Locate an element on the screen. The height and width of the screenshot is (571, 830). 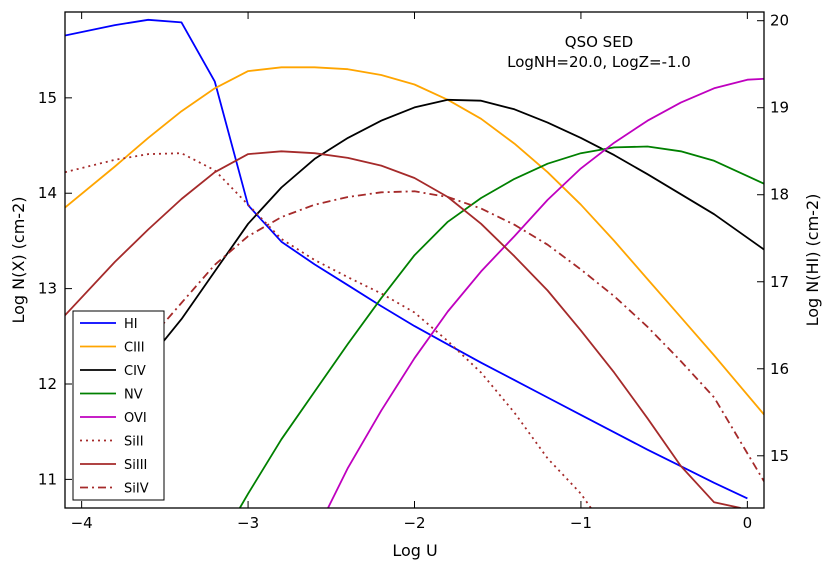
y-tick-label: 11 is located at coordinates (47, 479).